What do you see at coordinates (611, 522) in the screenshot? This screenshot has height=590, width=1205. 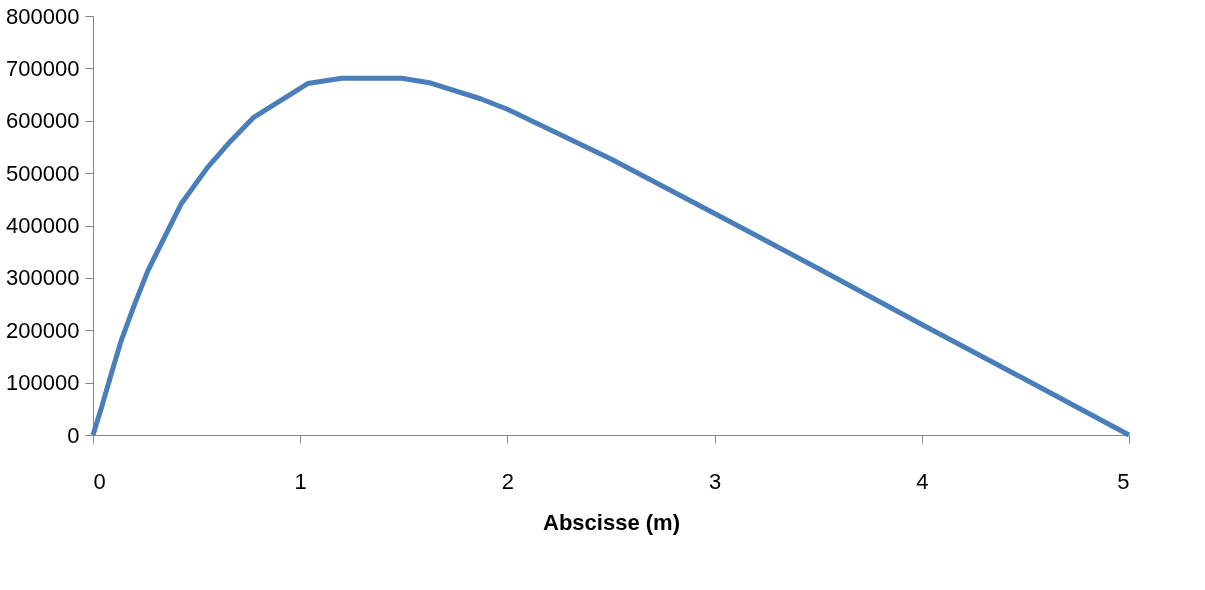 I see `x-axis-title: Abscisse (m)` at bounding box center [611, 522].